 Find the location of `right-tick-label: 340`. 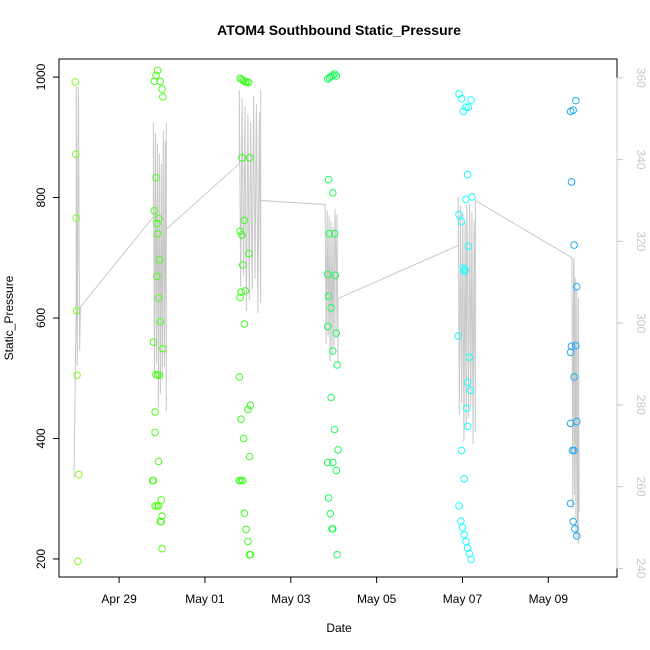

right-tick-label: 340 is located at coordinates (641, 160).